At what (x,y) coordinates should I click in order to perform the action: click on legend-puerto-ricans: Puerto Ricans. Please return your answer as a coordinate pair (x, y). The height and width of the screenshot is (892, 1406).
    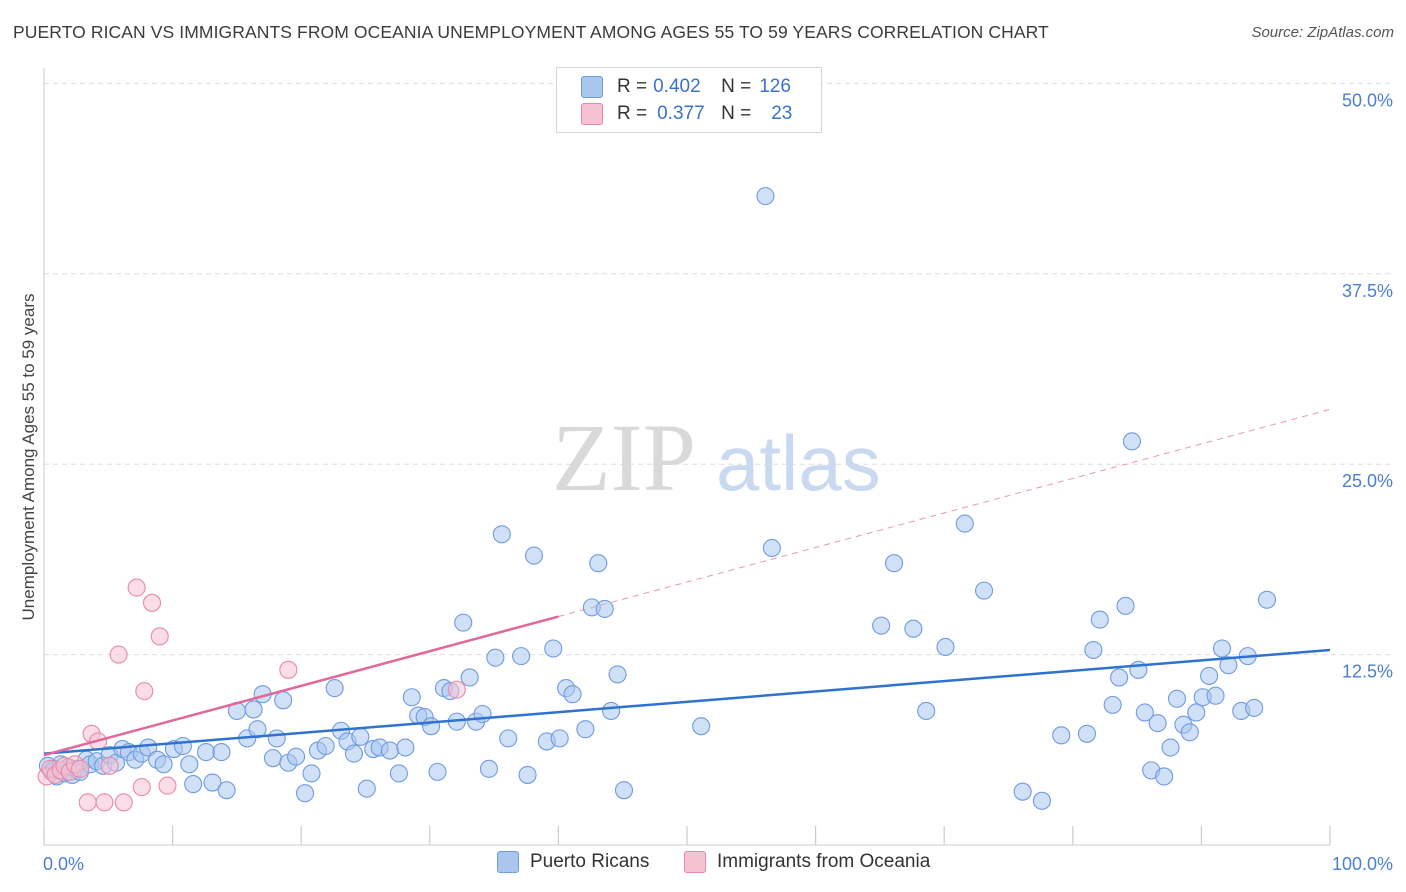
    Looking at the image, I should click on (573, 862).